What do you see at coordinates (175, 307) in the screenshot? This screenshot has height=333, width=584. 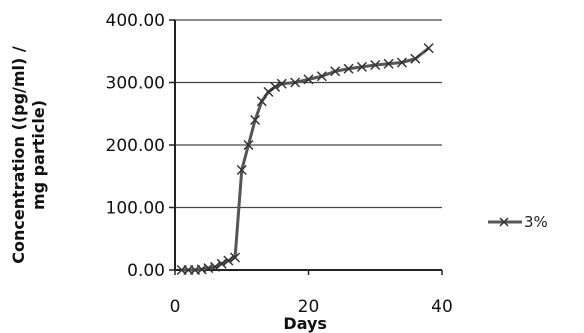 I see `x-tick-label: 0` at bounding box center [175, 307].